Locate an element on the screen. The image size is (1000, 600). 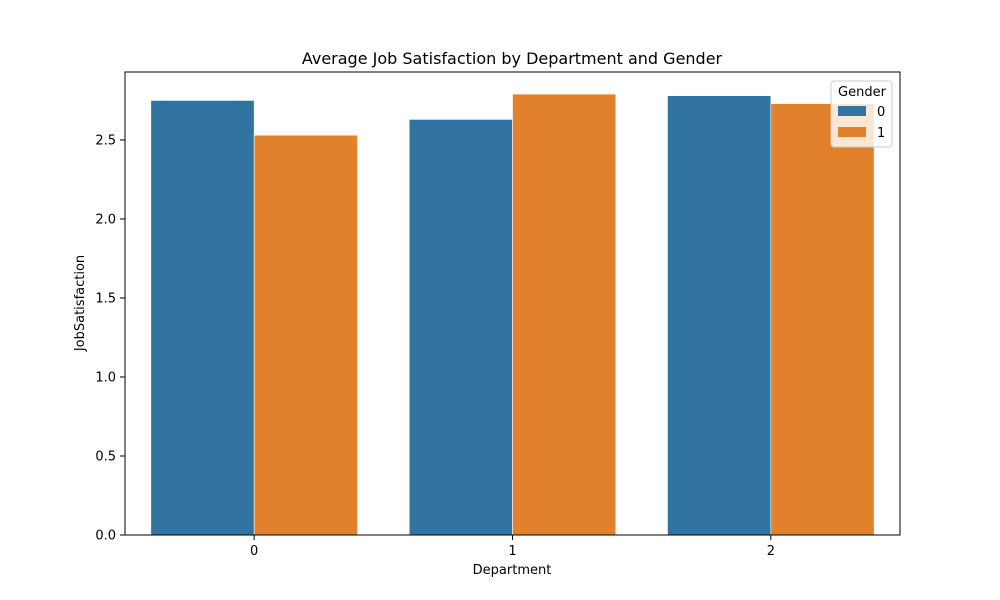
y-tick-label: 1.0 is located at coordinates (105, 377).